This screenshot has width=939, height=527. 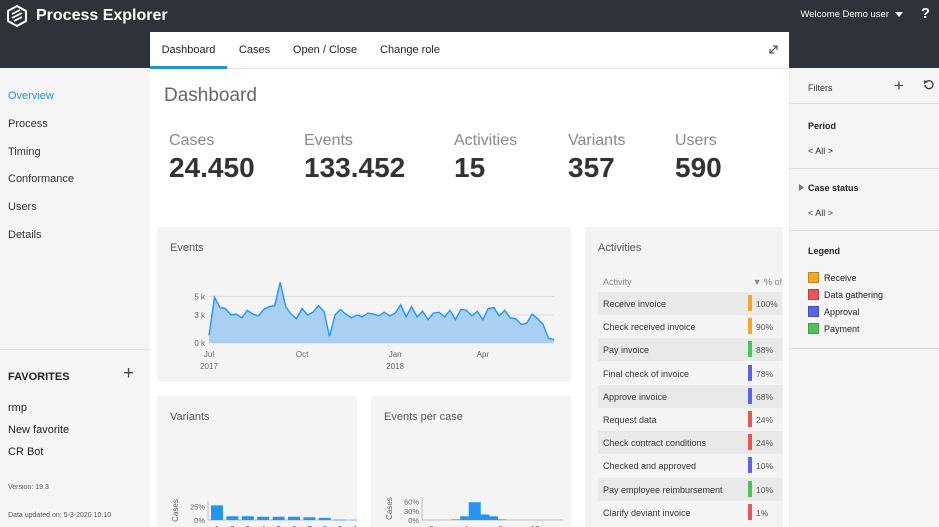 I want to click on x-tick-label: Apr, so click(x=483, y=354).